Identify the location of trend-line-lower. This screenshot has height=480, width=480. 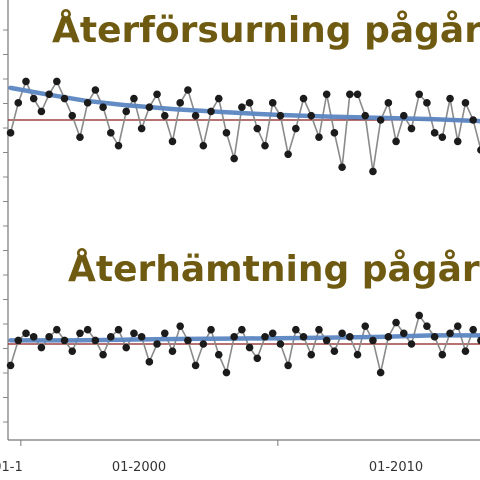
(244, 338).